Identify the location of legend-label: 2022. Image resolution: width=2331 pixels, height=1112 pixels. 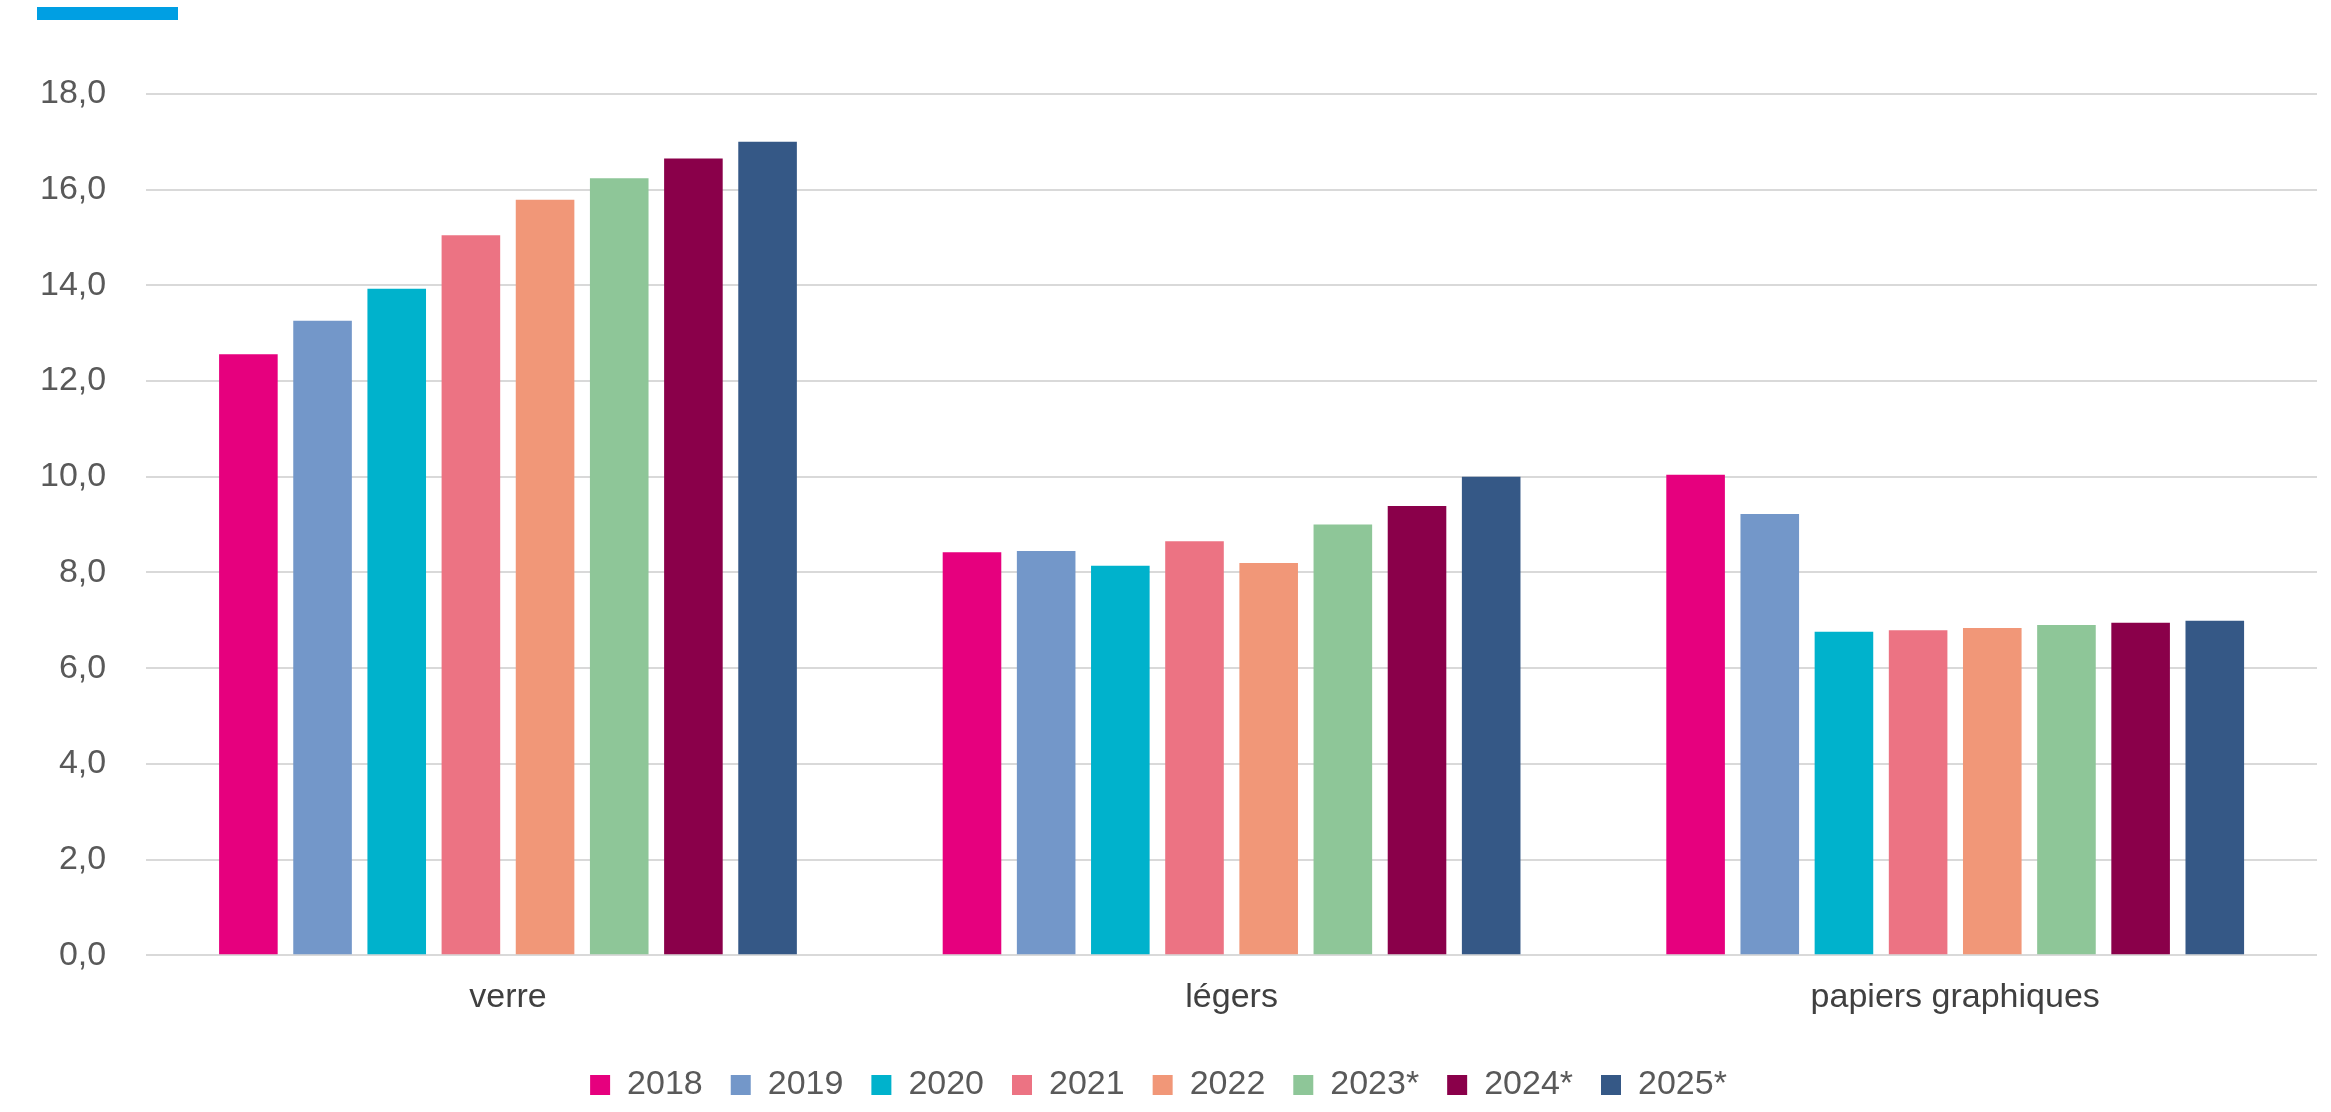
(1227, 1082).